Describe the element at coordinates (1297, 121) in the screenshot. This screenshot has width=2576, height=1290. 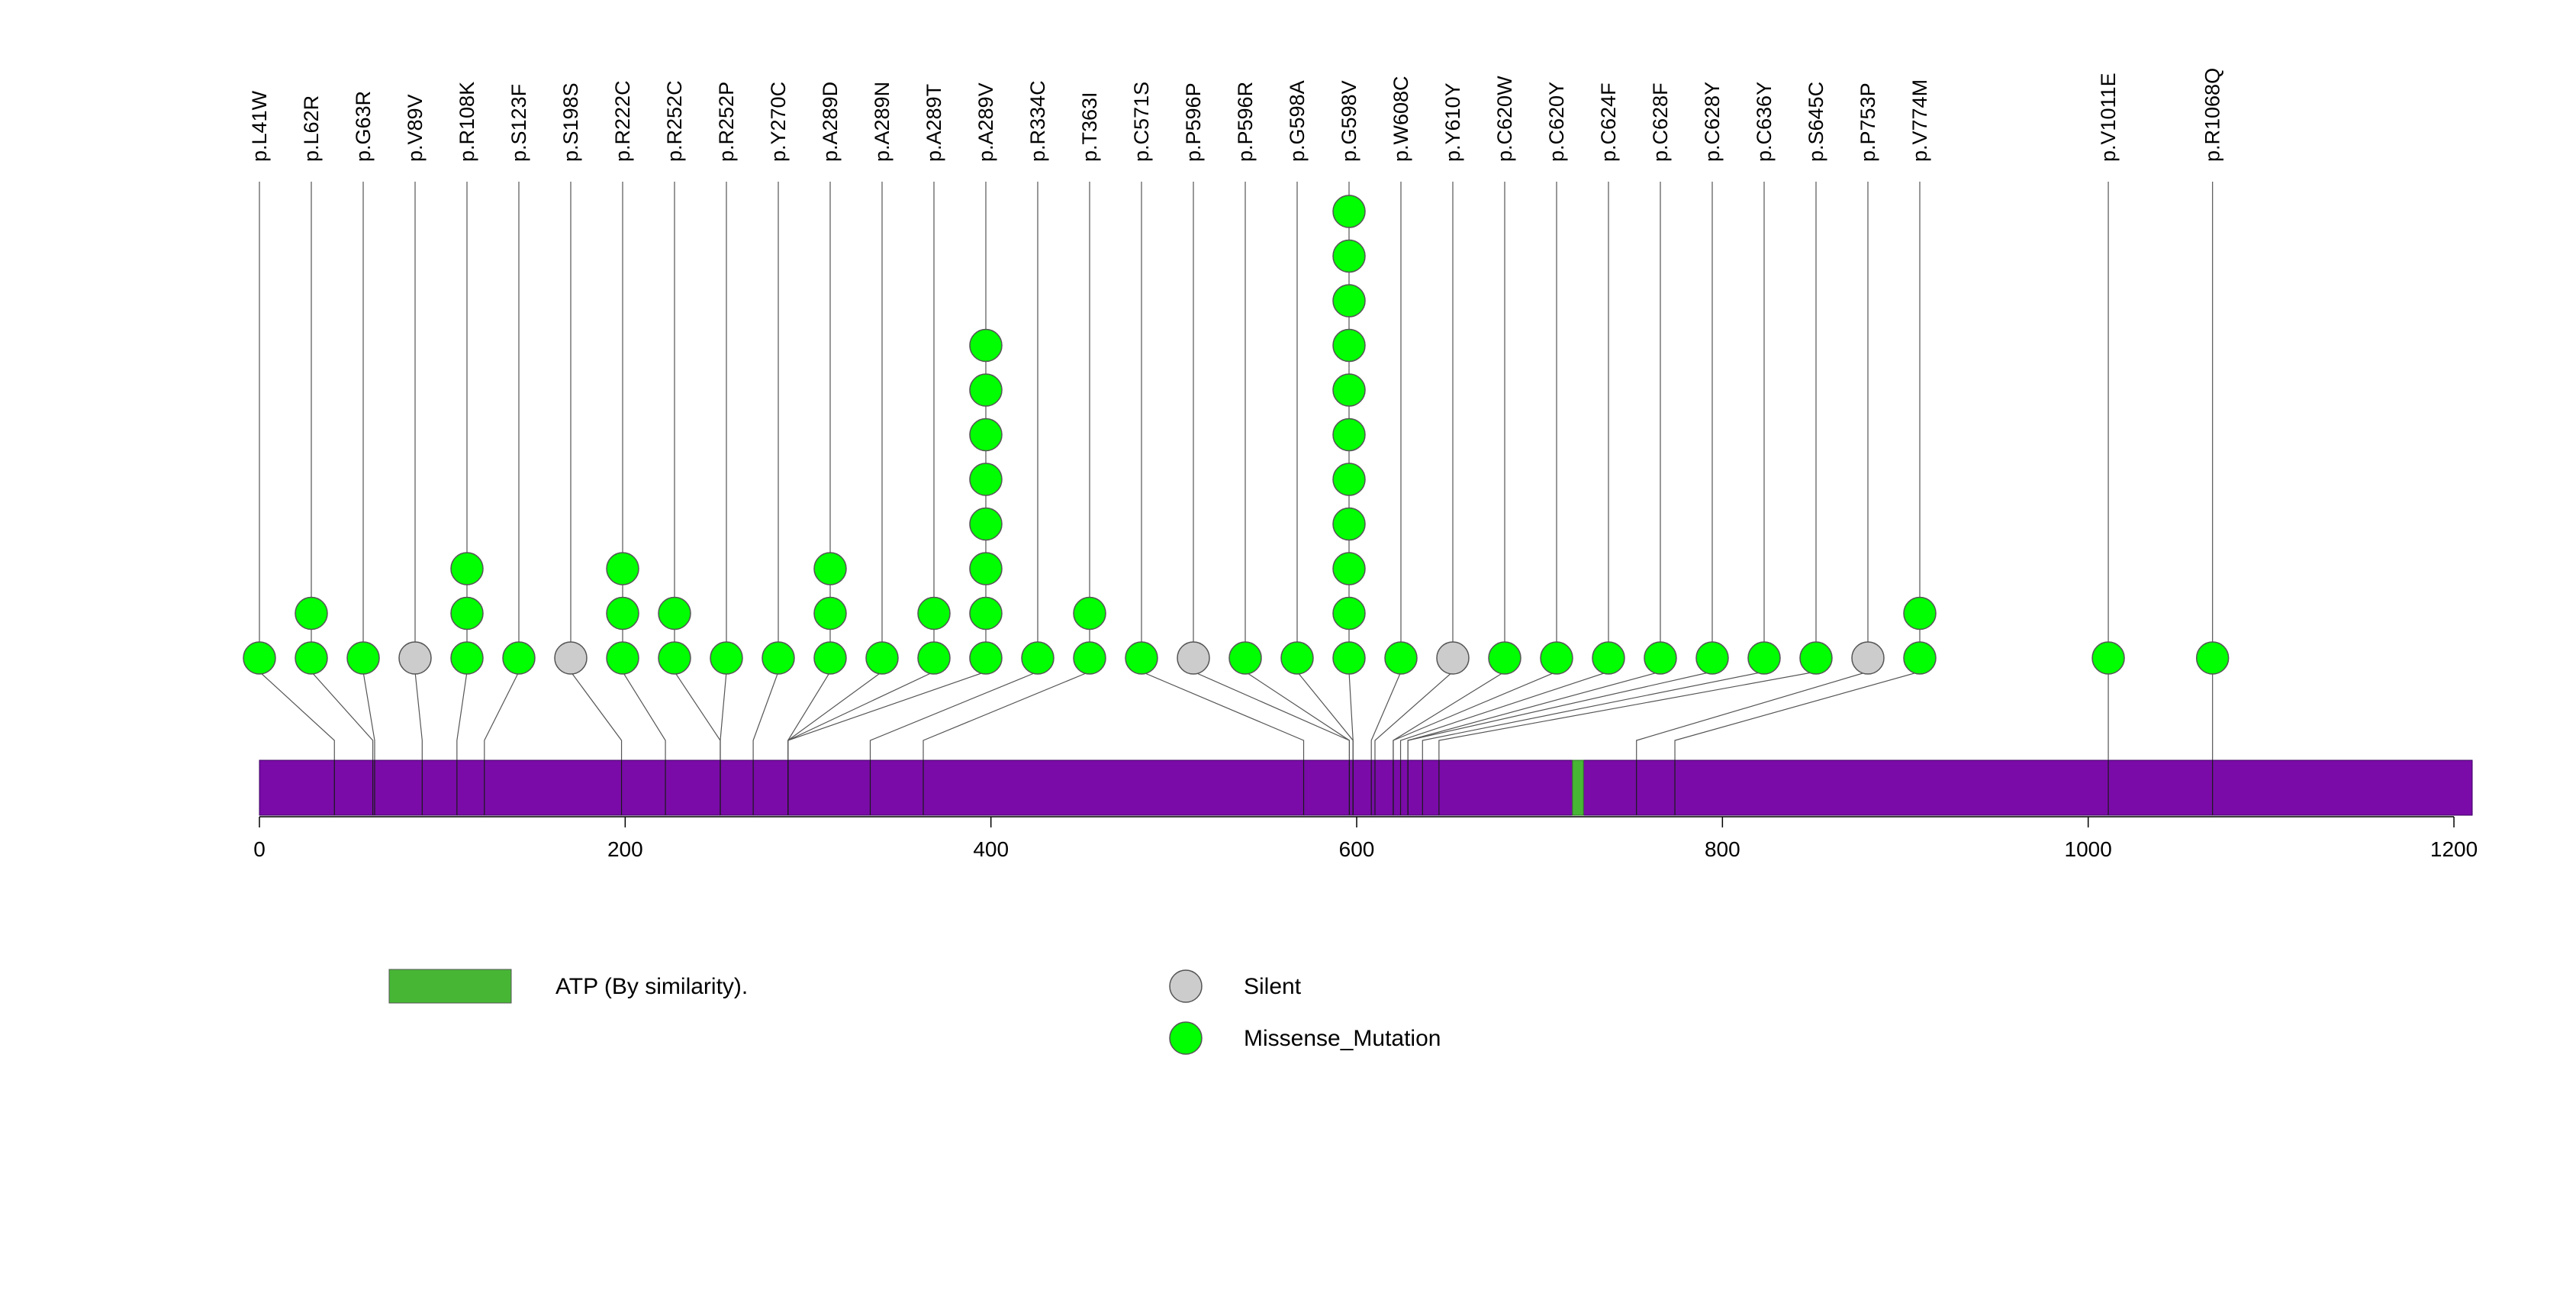
I see `mutation-label: p.G598A` at that location.